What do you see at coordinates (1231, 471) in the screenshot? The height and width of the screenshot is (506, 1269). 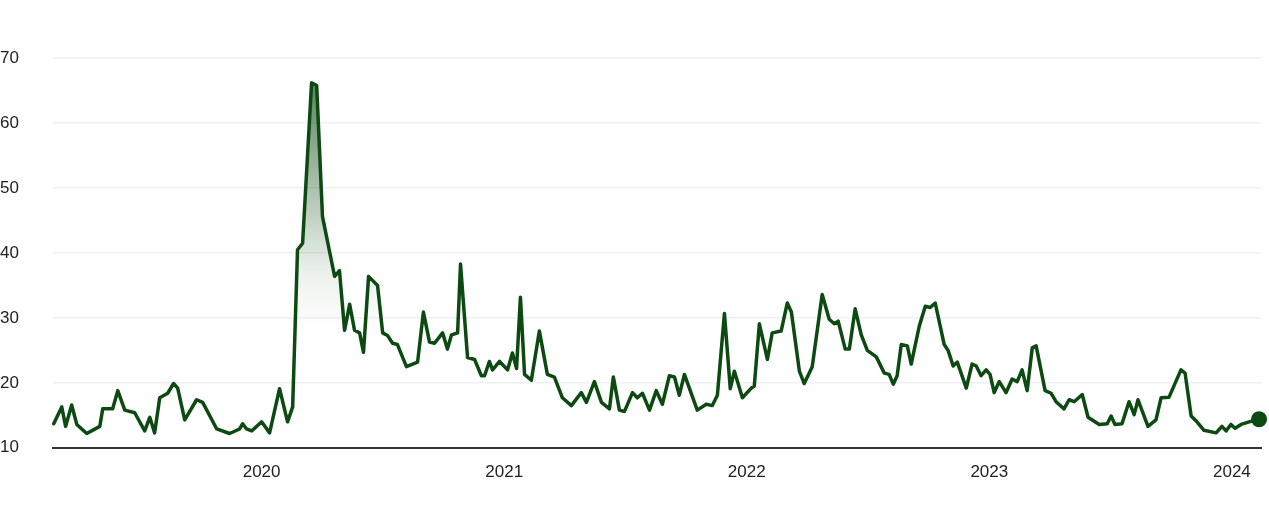 I see `x-tick-label: 2024` at bounding box center [1231, 471].